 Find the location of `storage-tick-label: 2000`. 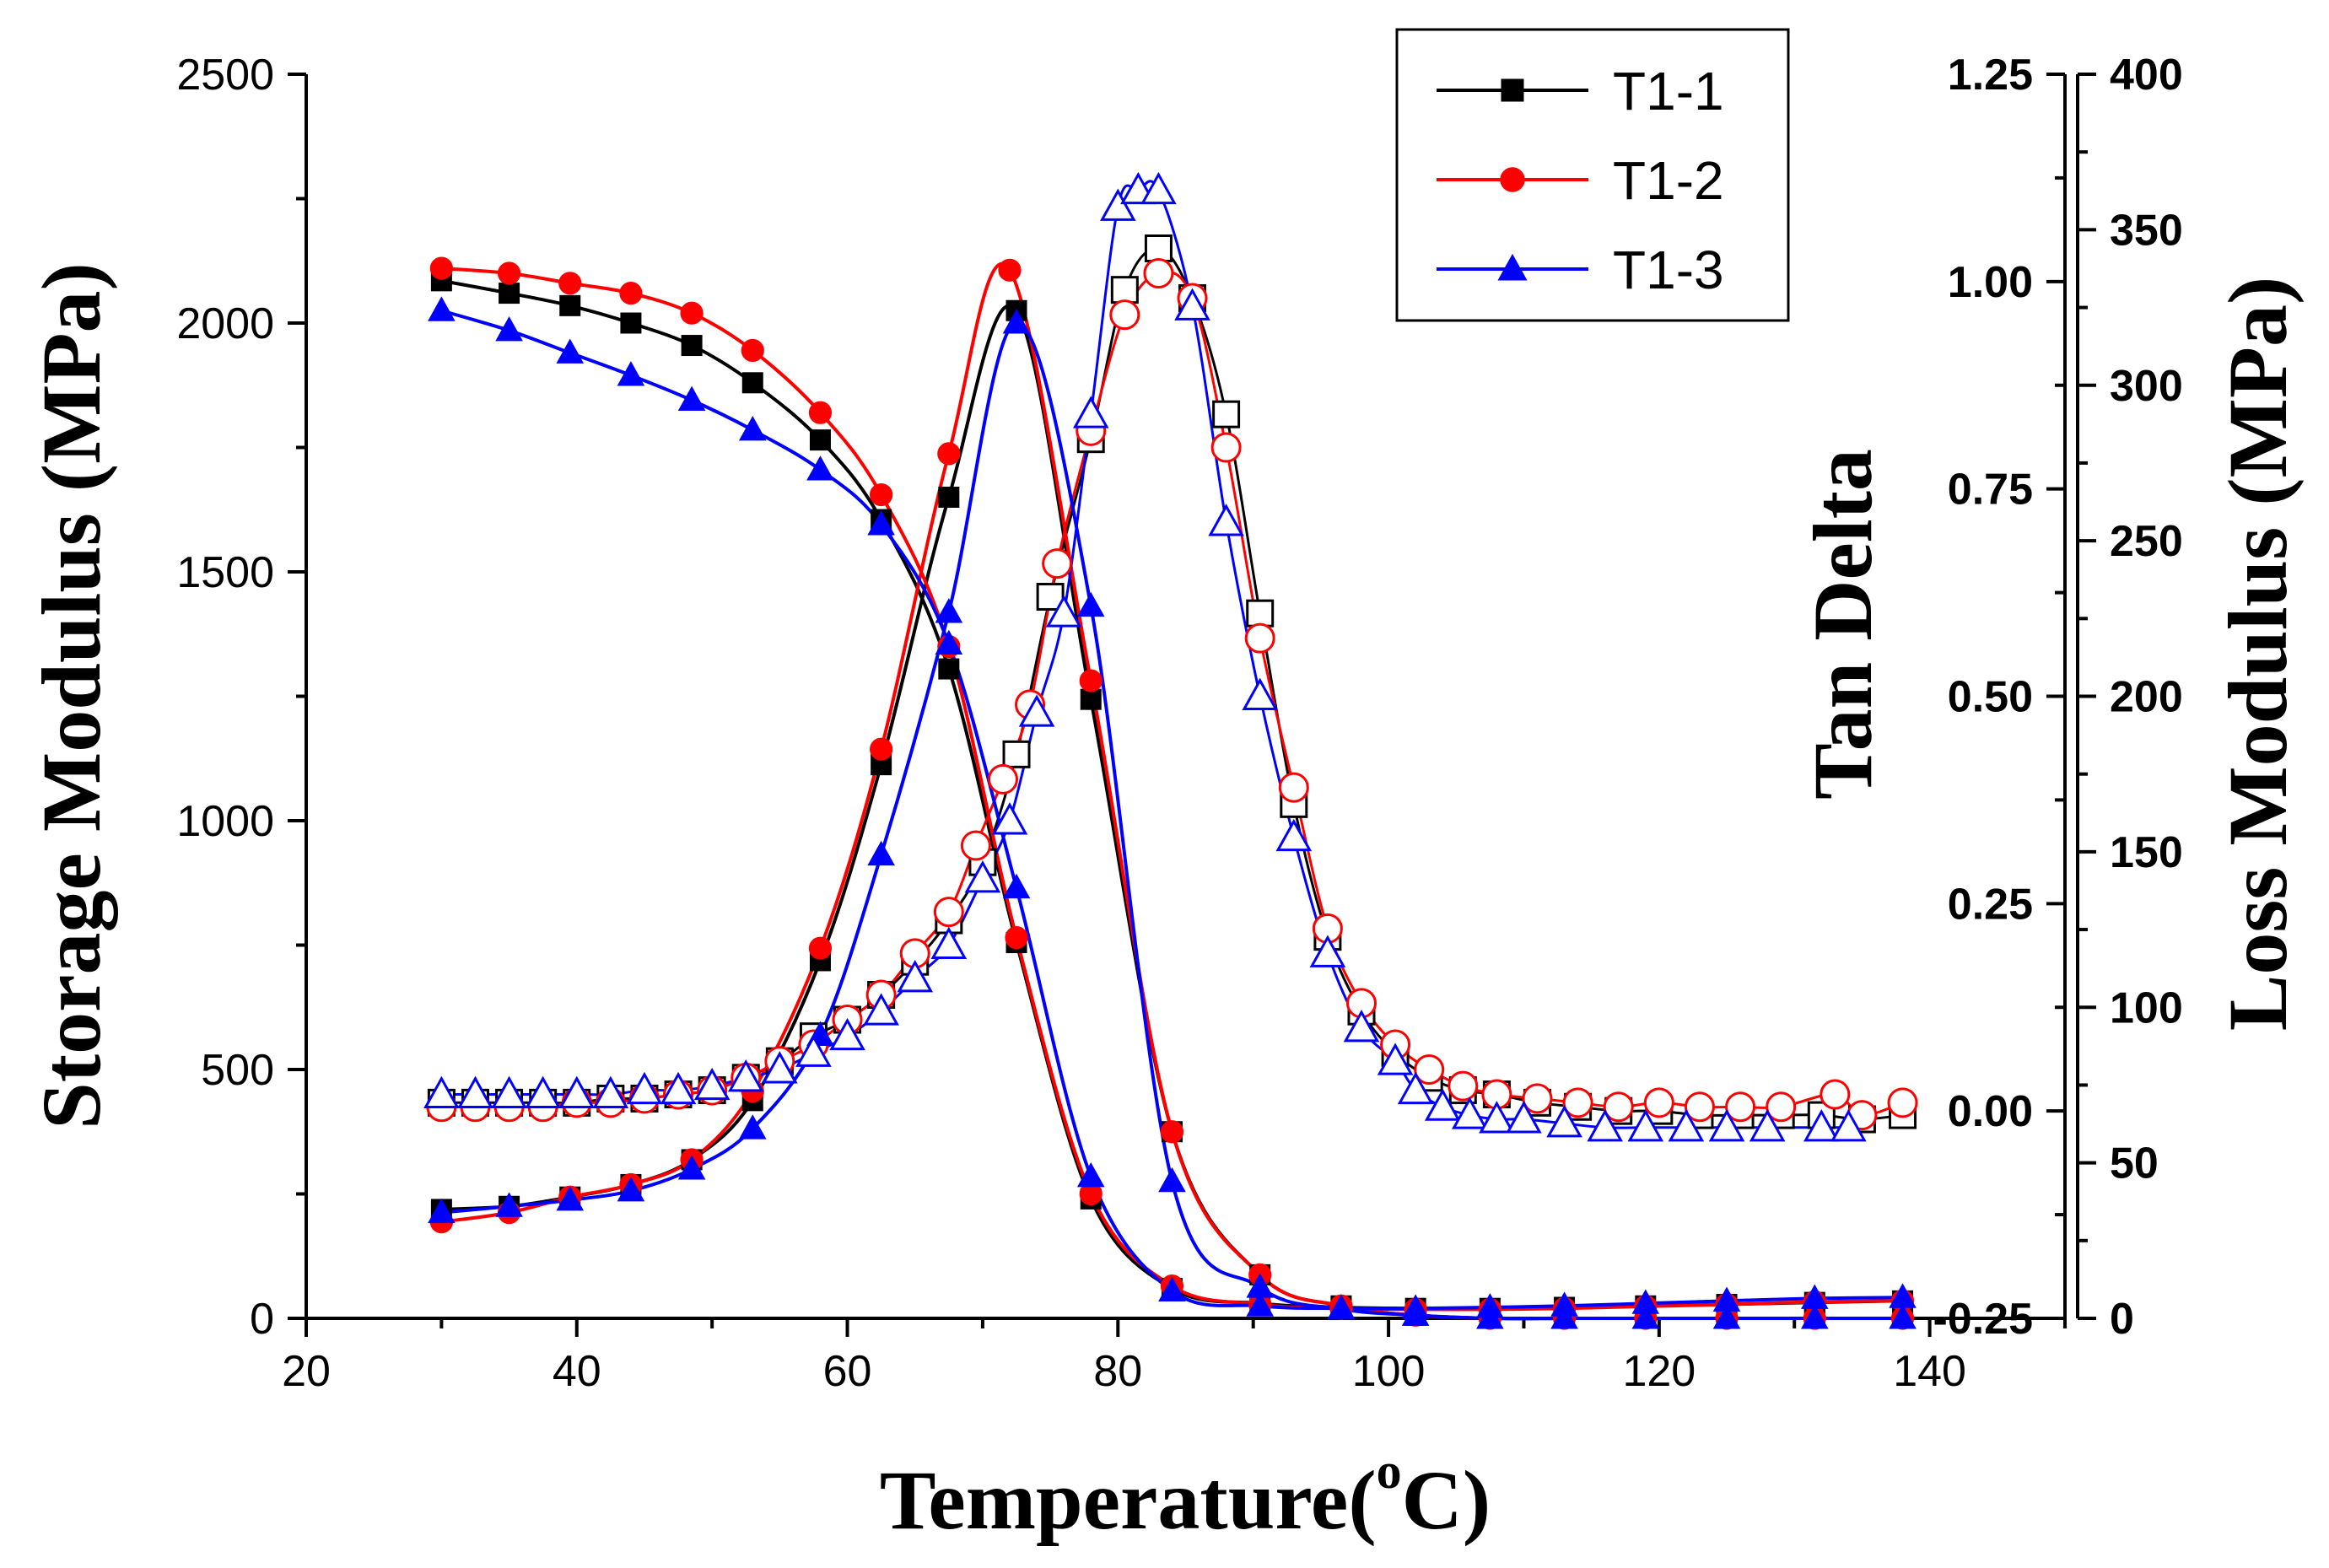

storage-tick-label: 2000 is located at coordinates (225, 323).